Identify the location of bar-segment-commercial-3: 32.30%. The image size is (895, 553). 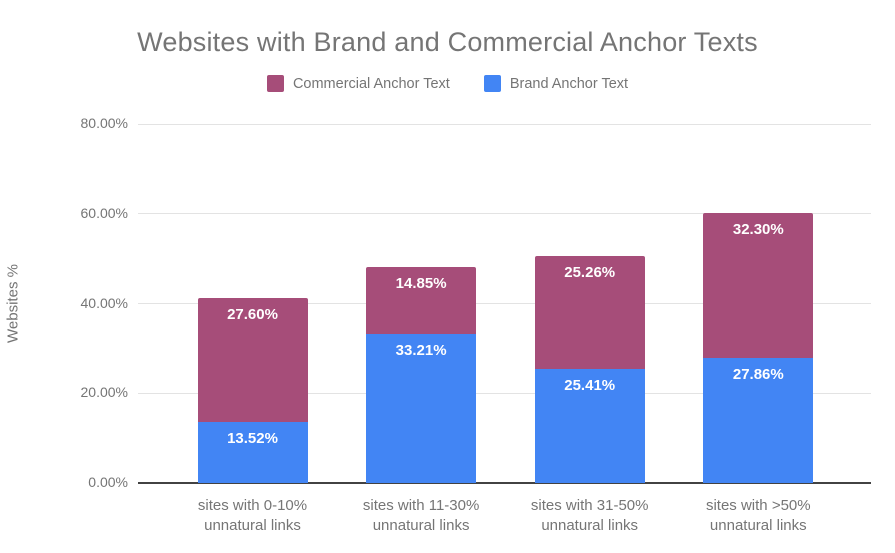
(758, 285).